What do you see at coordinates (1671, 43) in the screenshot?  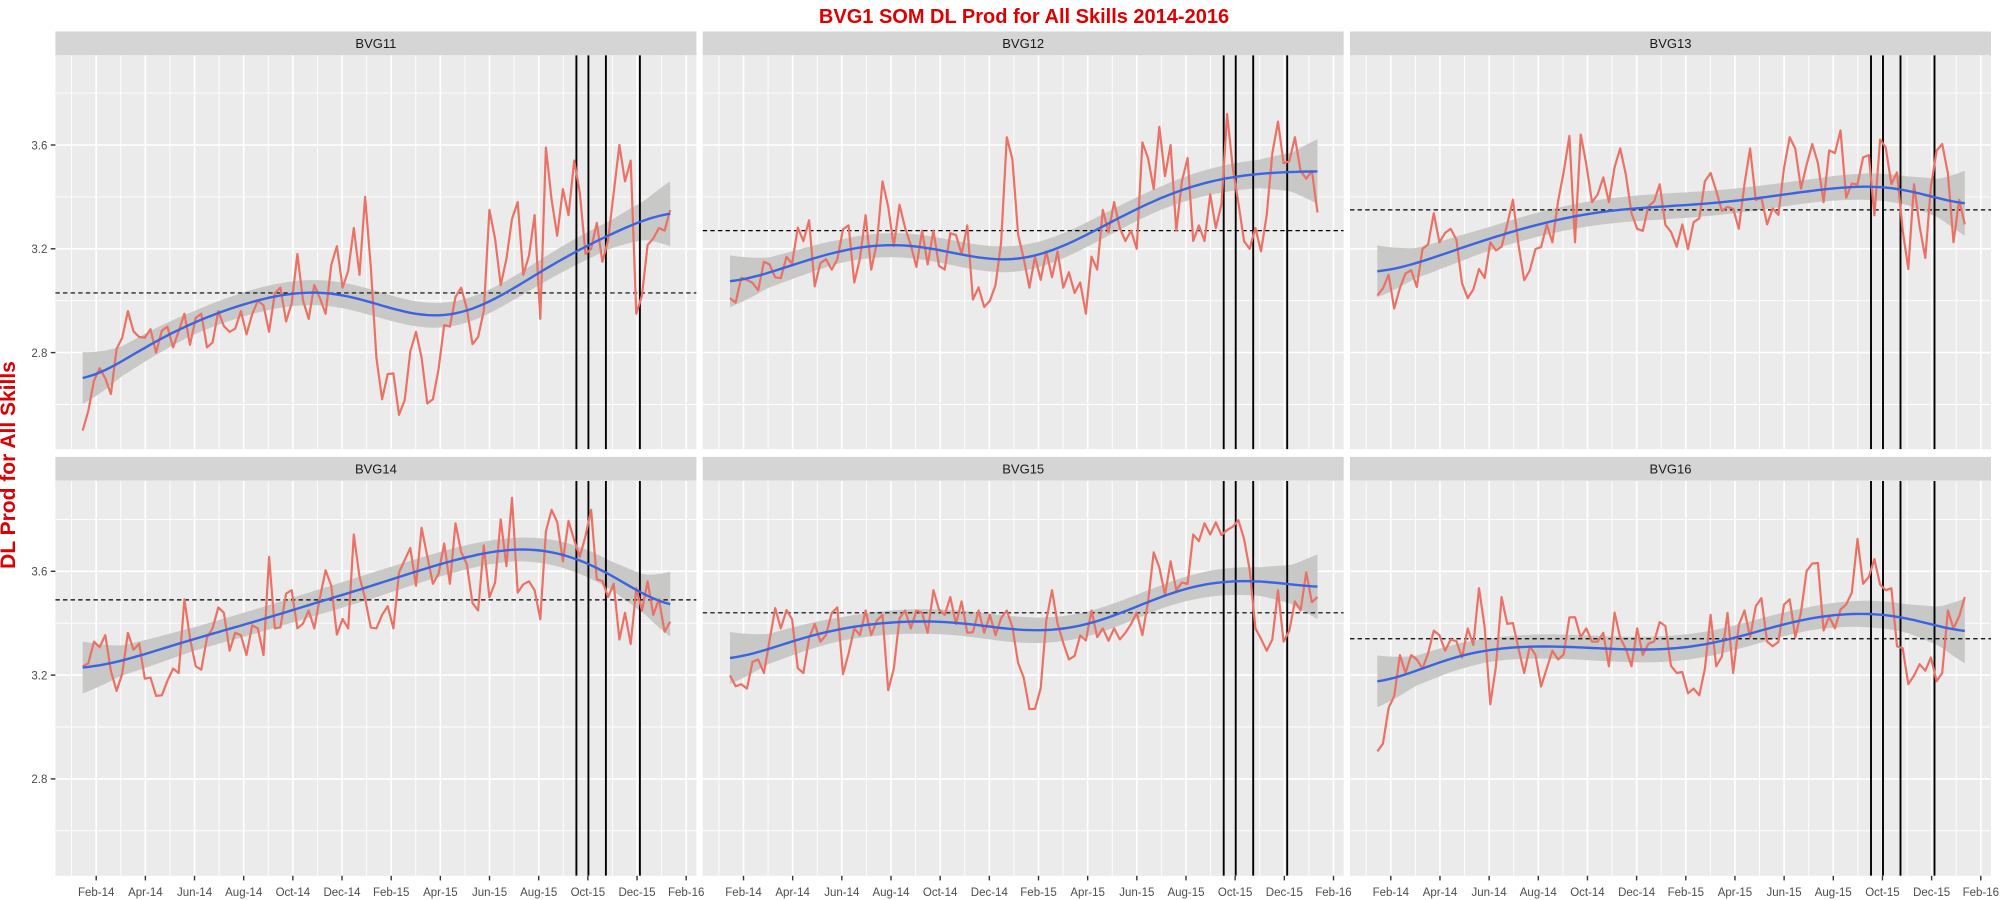 I see `svg-text: BVG13` at bounding box center [1671, 43].